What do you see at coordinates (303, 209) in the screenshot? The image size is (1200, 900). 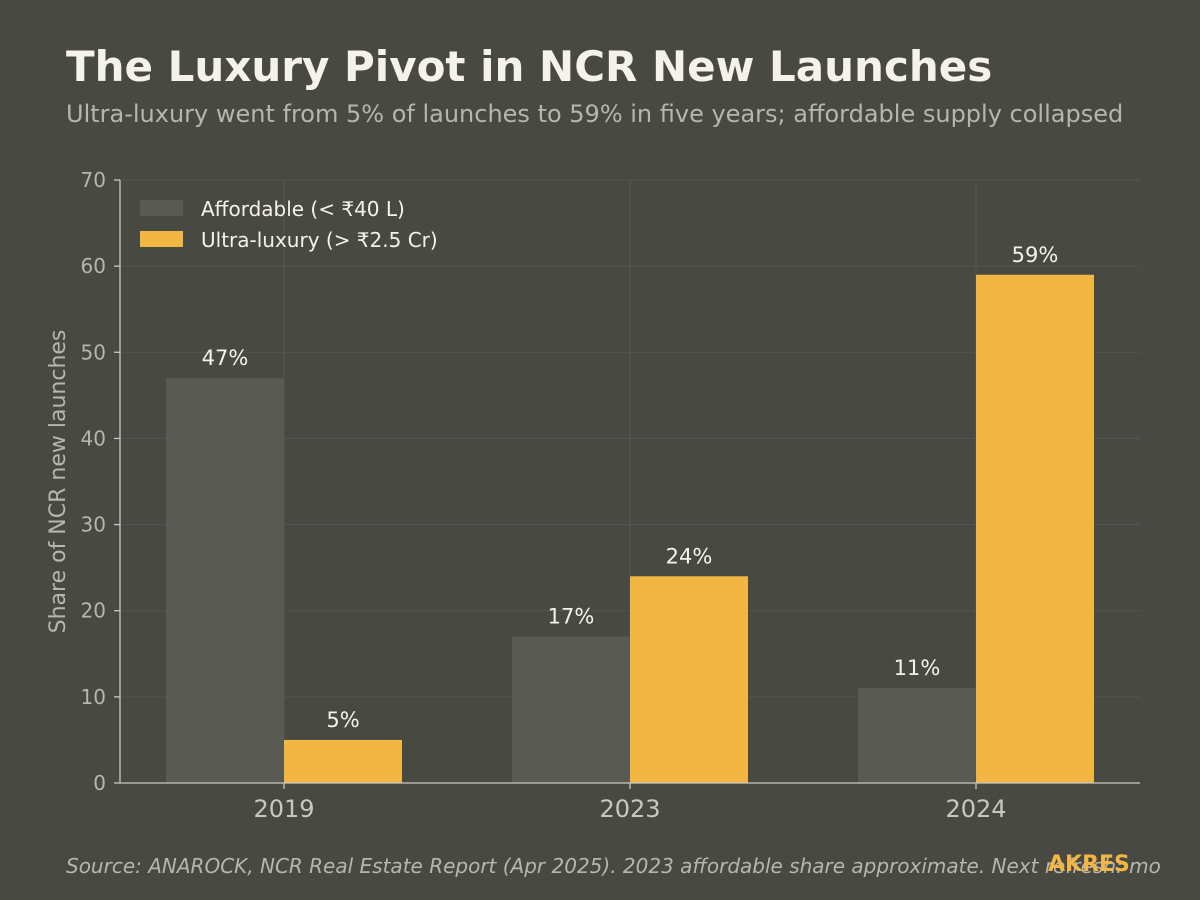 I see `legend-label-affordable: Affordable (< ₹40 L)` at bounding box center [303, 209].